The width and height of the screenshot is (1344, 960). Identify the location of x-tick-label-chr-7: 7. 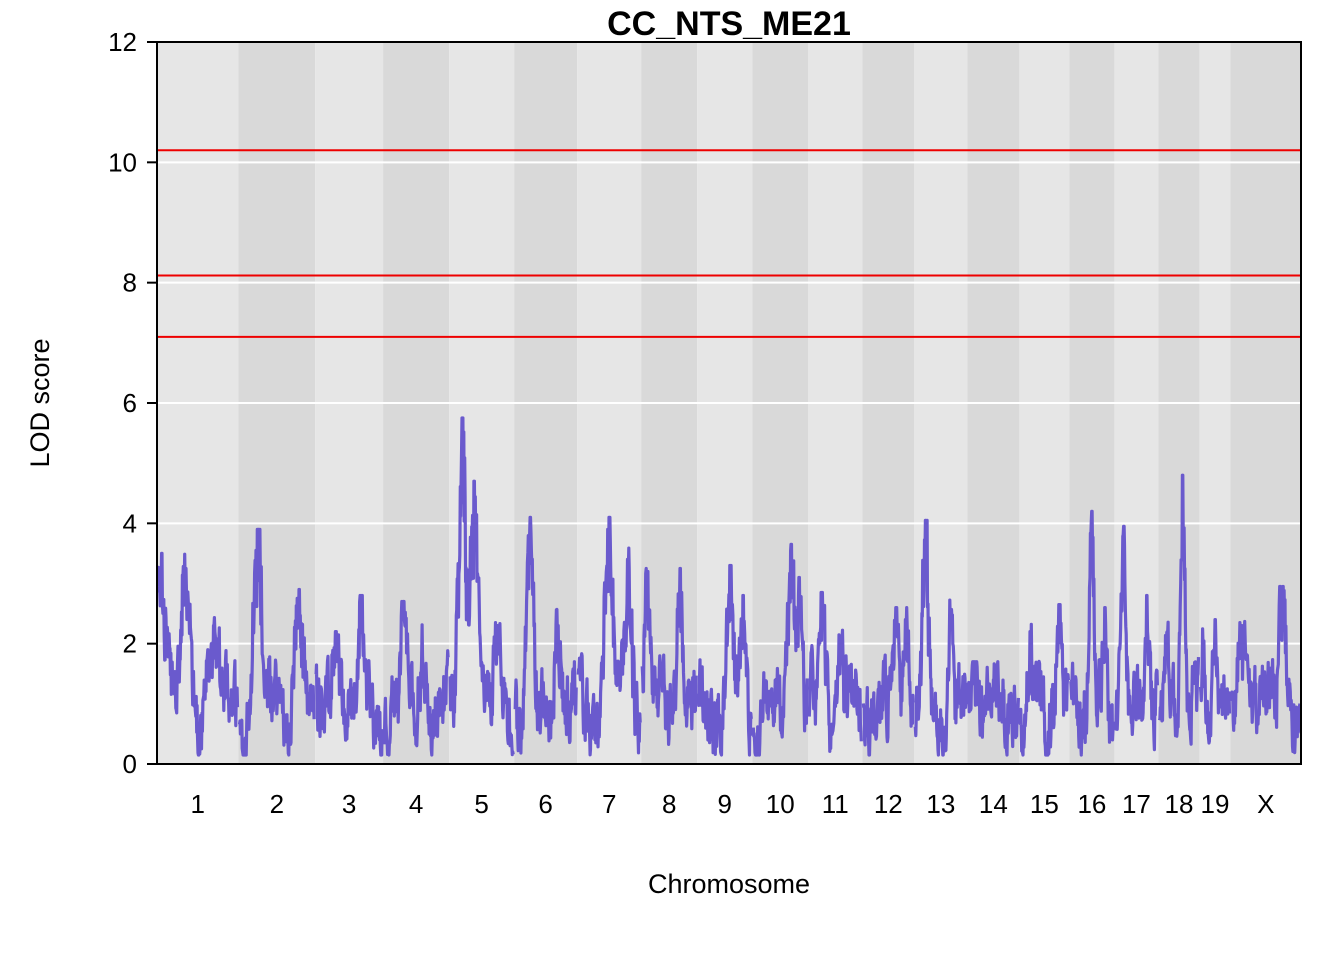
(609, 804).